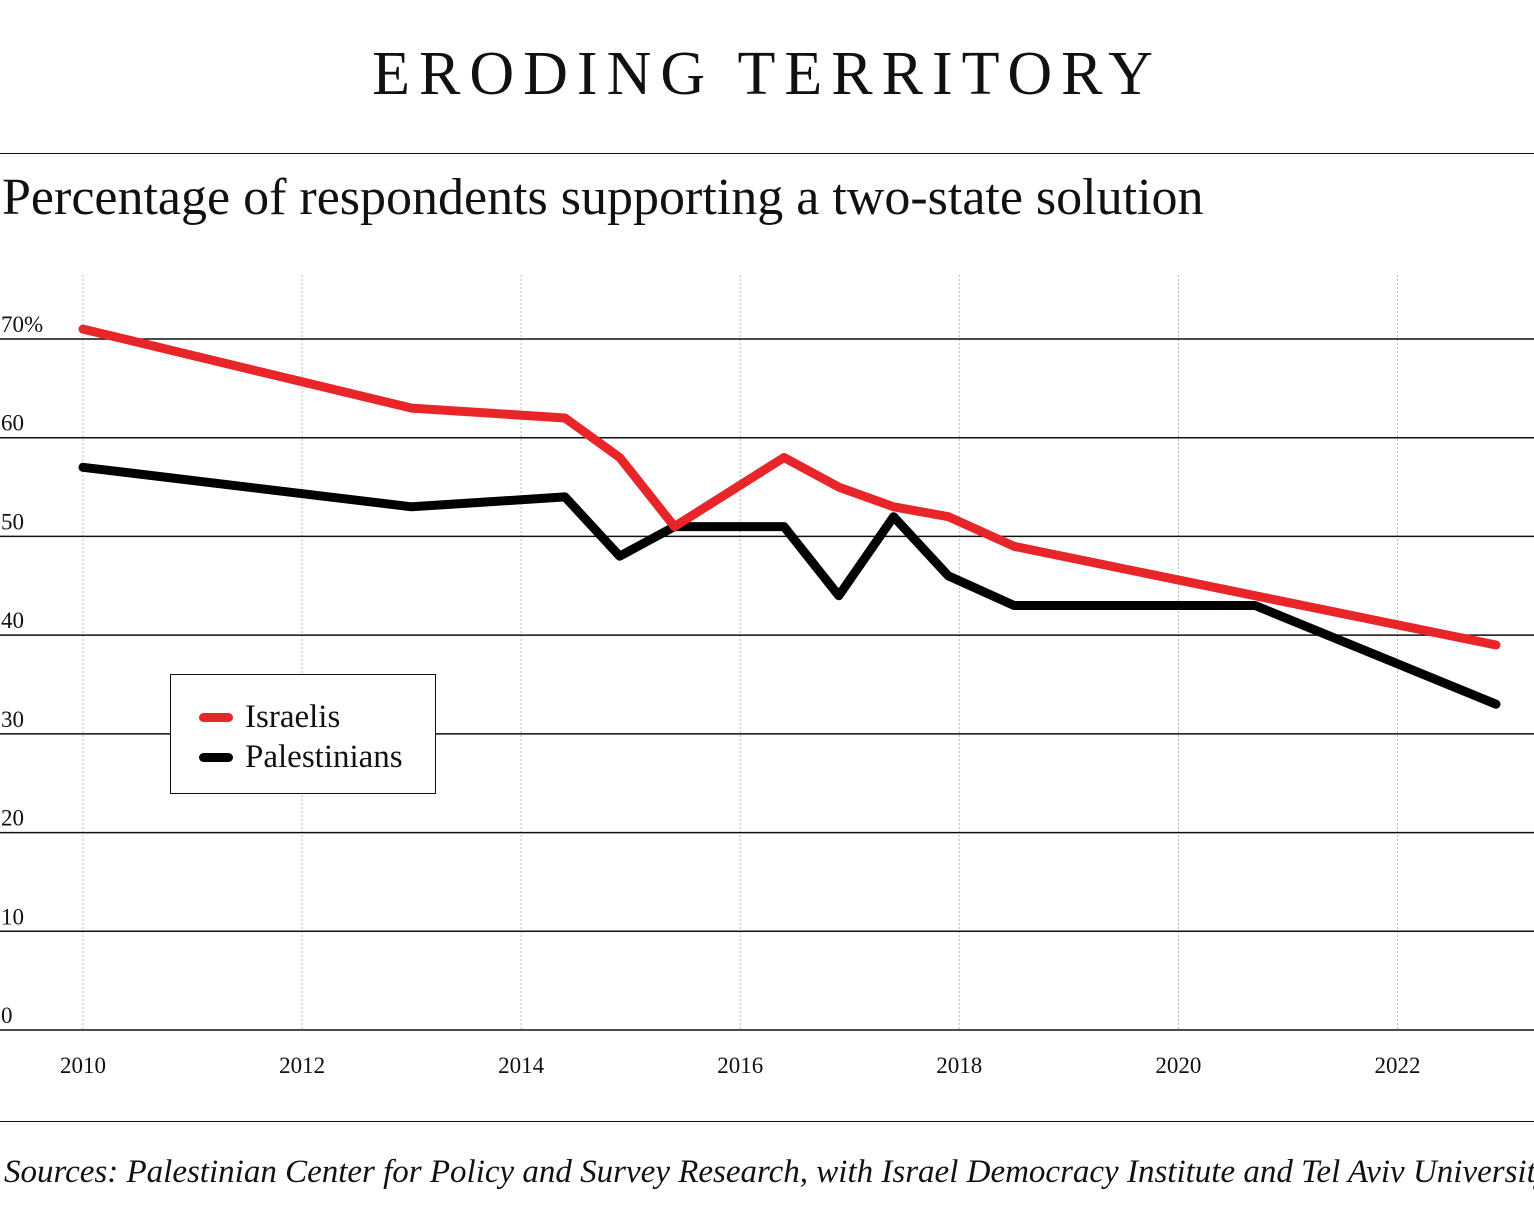 The width and height of the screenshot is (1534, 1223). What do you see at coordinates (1178, 1065) in the screenshot?
I see `x-tick-label-2020: 2020` at bounding box center [1178, 1065].